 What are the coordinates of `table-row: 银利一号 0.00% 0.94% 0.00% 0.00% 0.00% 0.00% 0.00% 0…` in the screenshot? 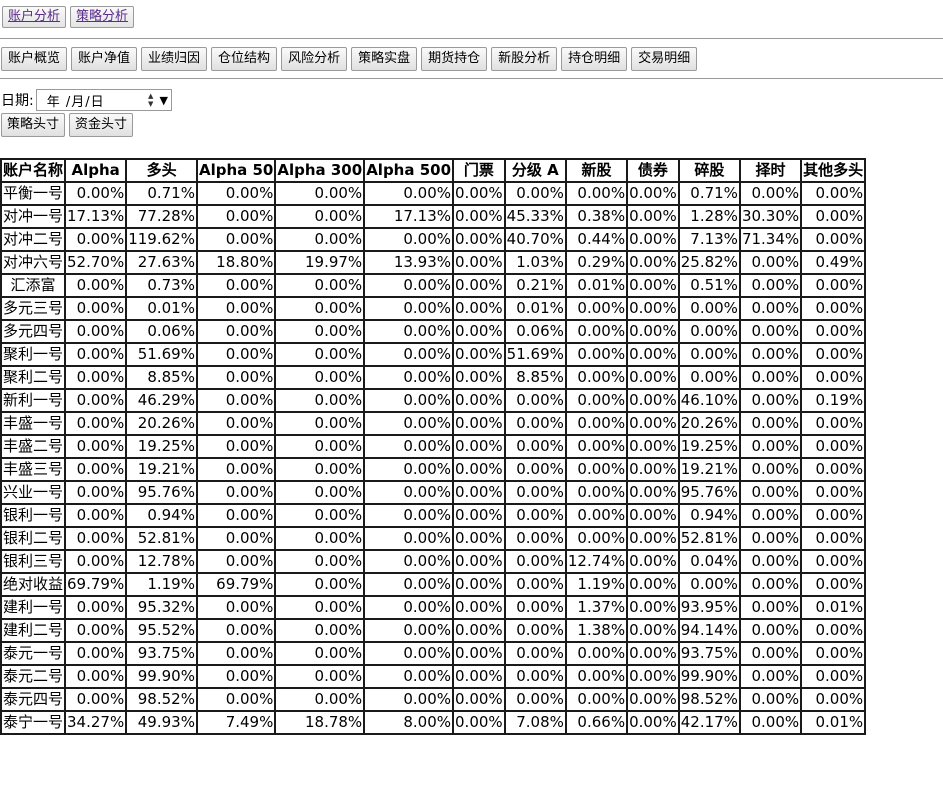 It's located at (433, 515).